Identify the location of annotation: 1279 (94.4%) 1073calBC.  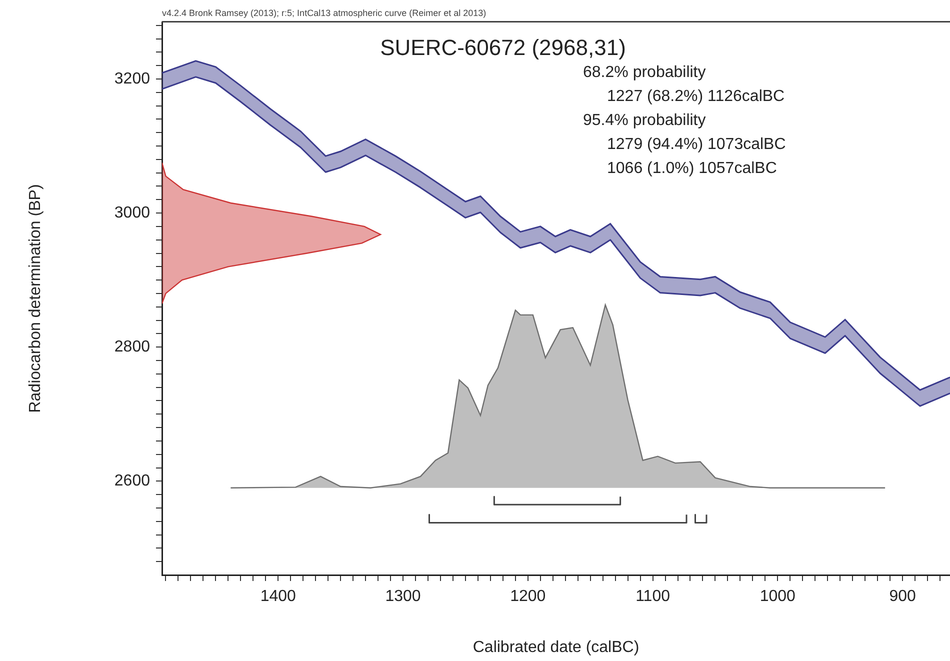
(696, 144).